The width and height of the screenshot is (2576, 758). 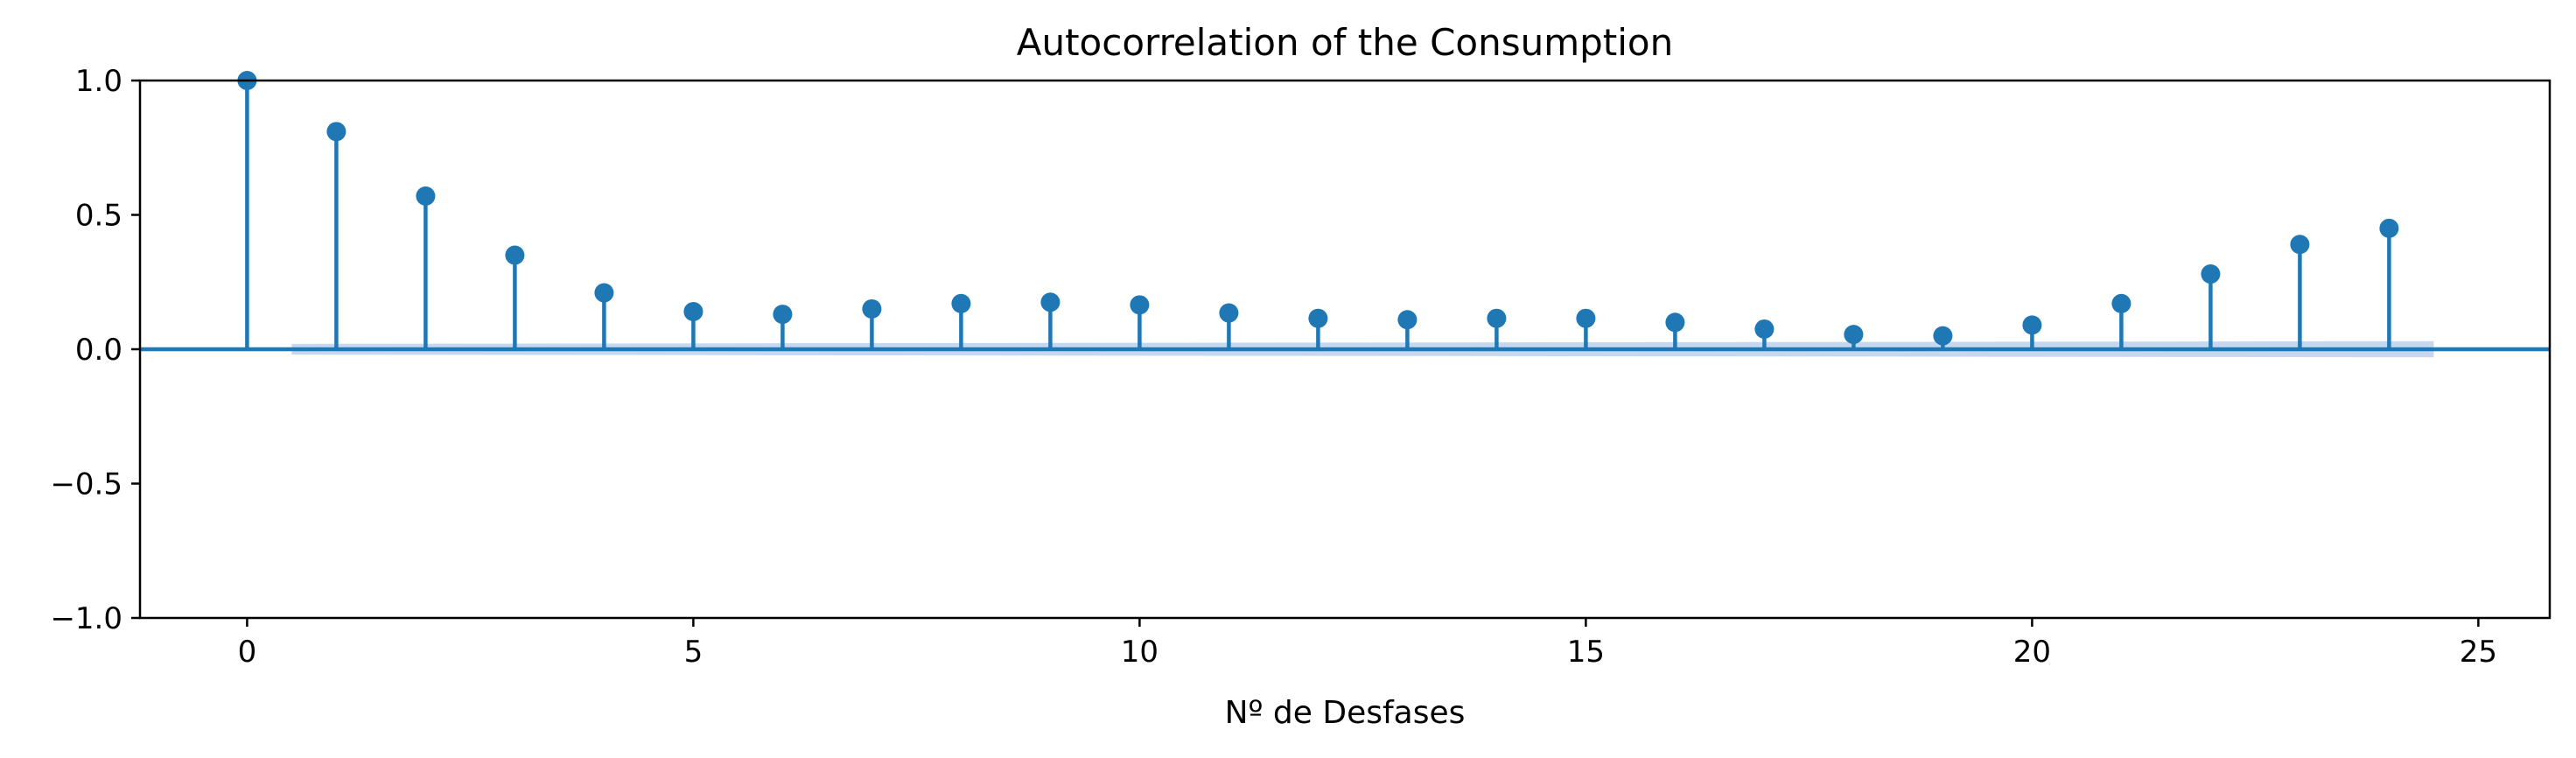 I want to click on chart-title: Autocorrelation of the Consumption, so click(x=1345, y=42).